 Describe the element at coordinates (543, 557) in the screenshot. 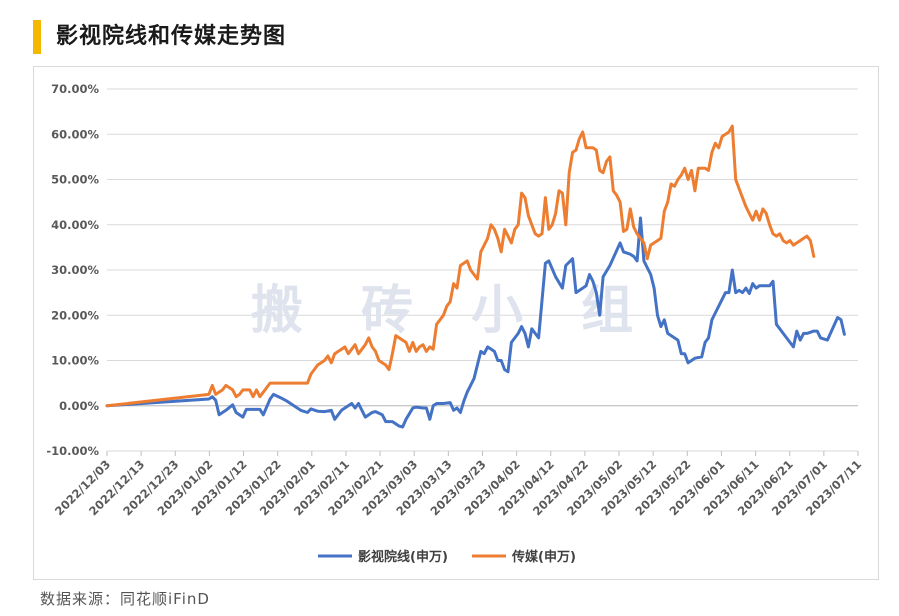

I see `legend-label: 传媒(申万)` at that location.